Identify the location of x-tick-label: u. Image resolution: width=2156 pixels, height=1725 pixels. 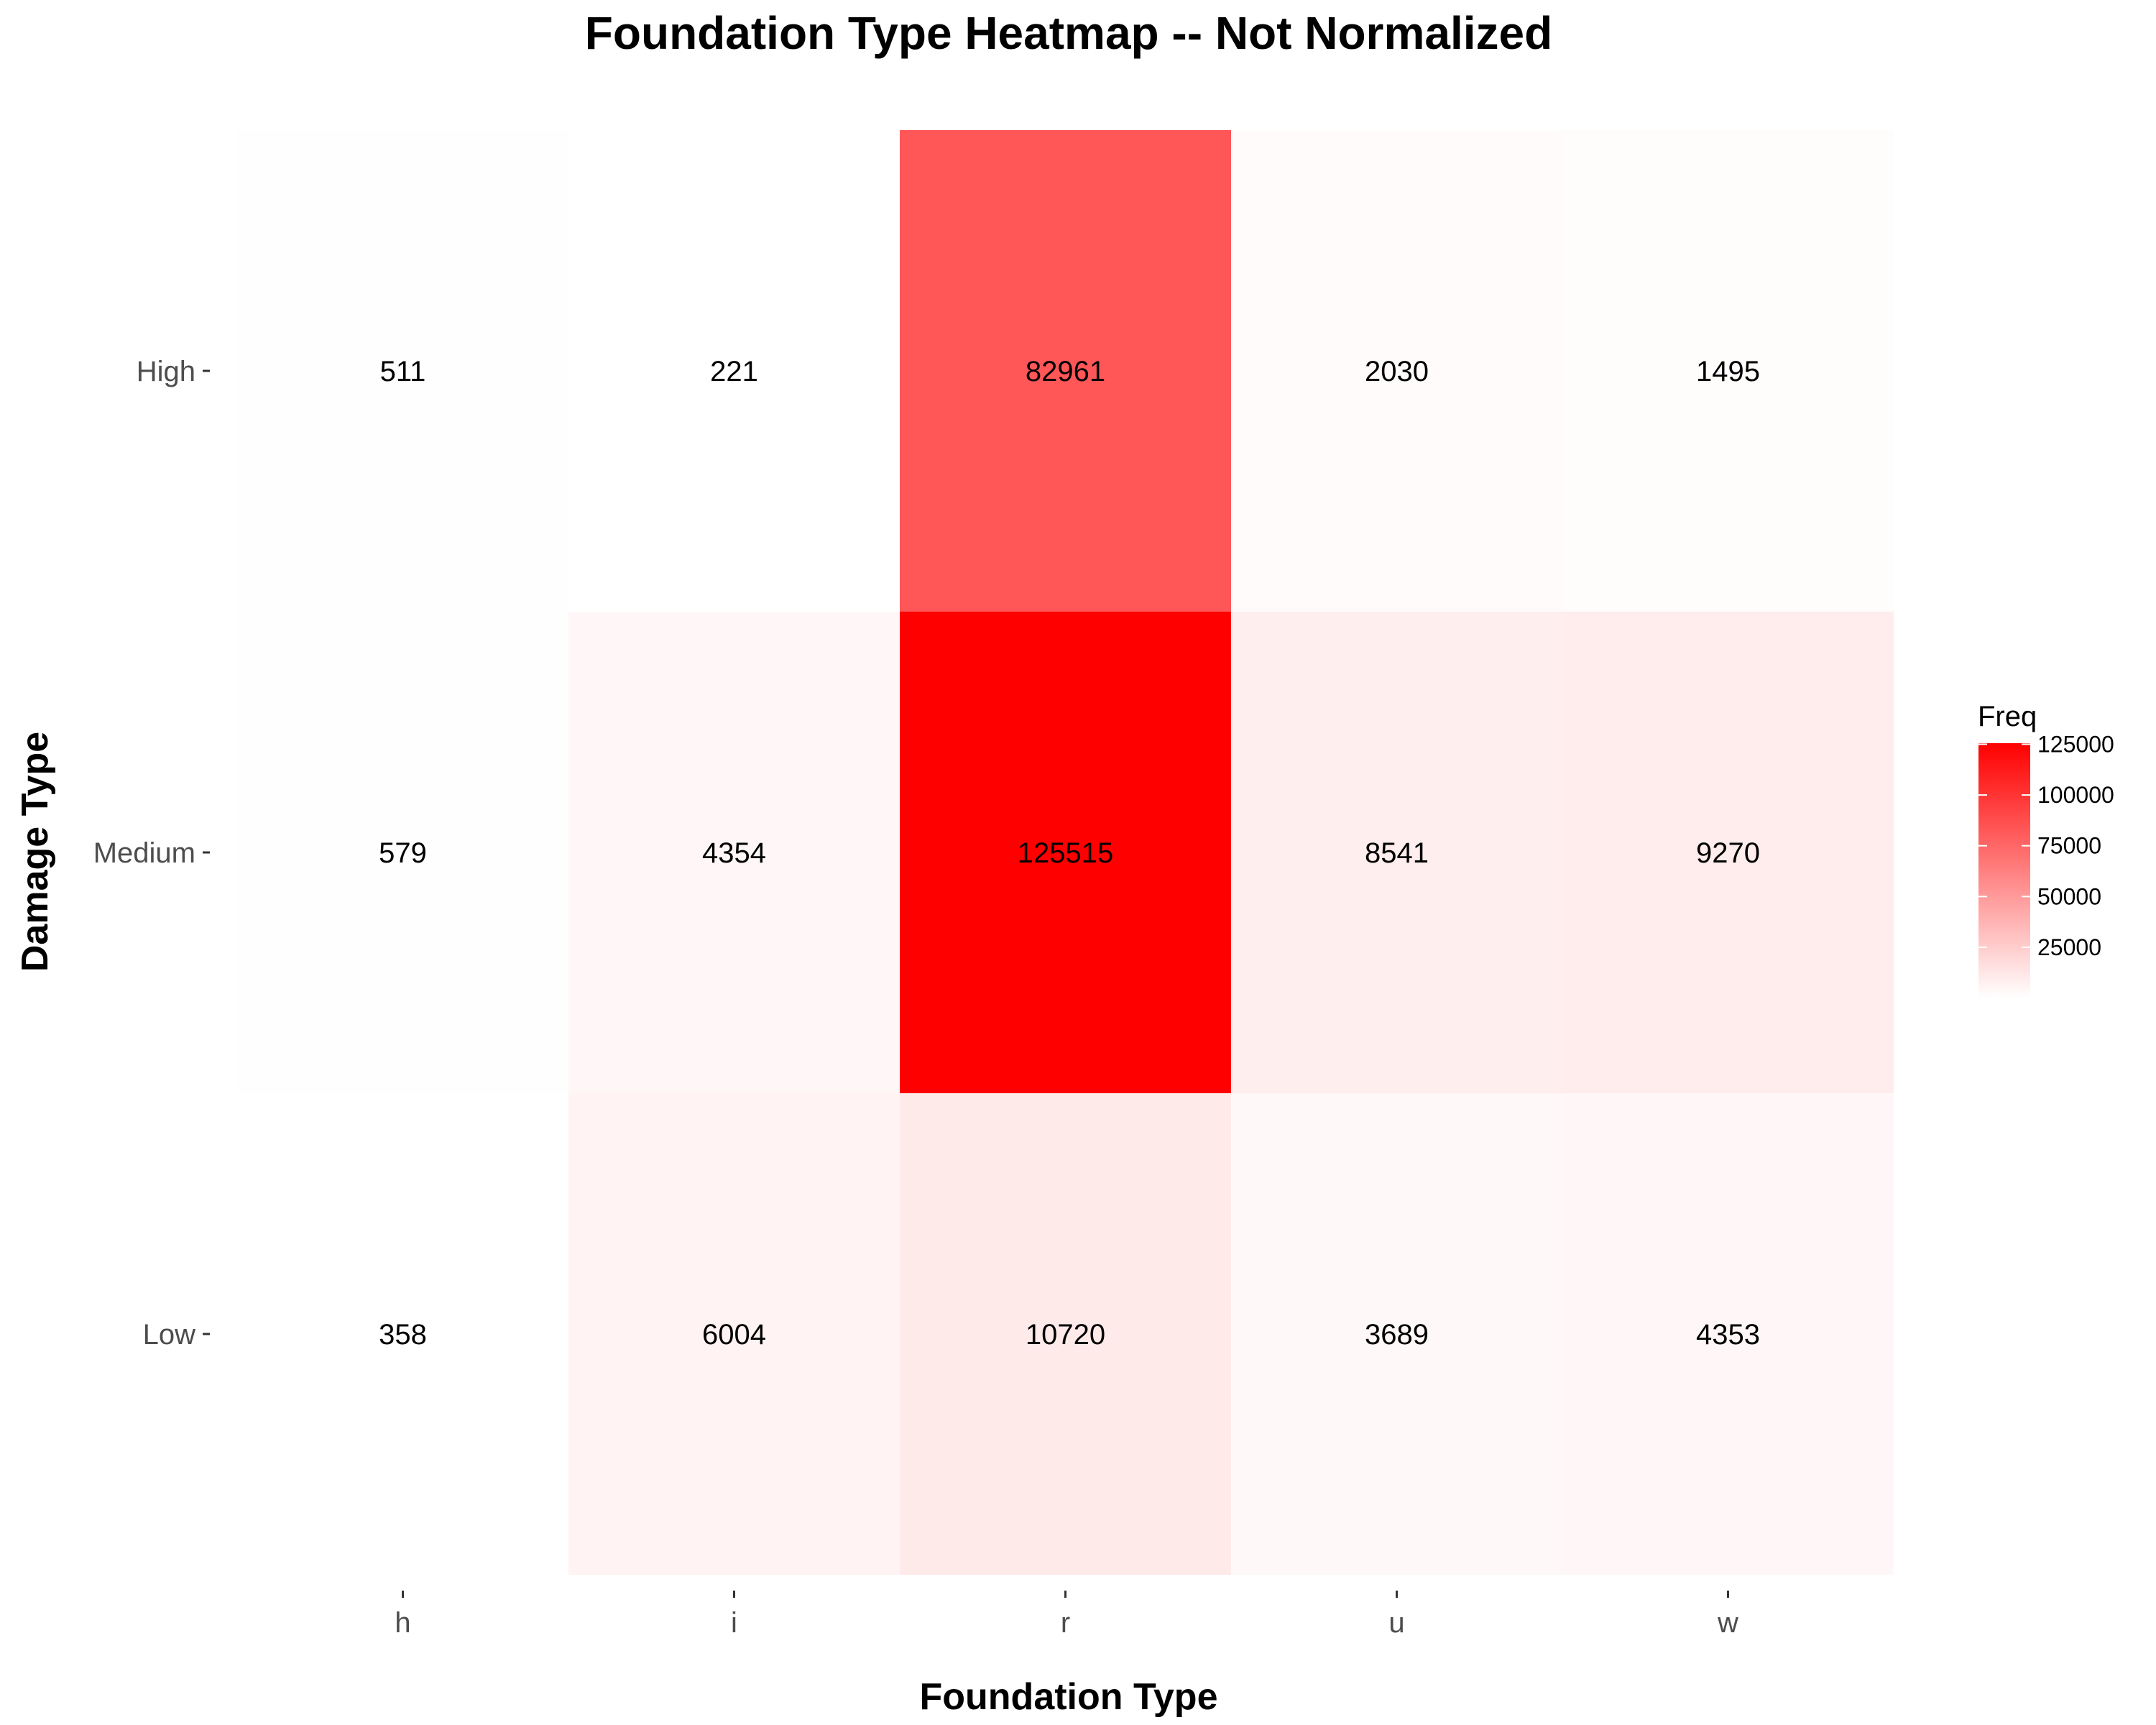
(1396, 1623).